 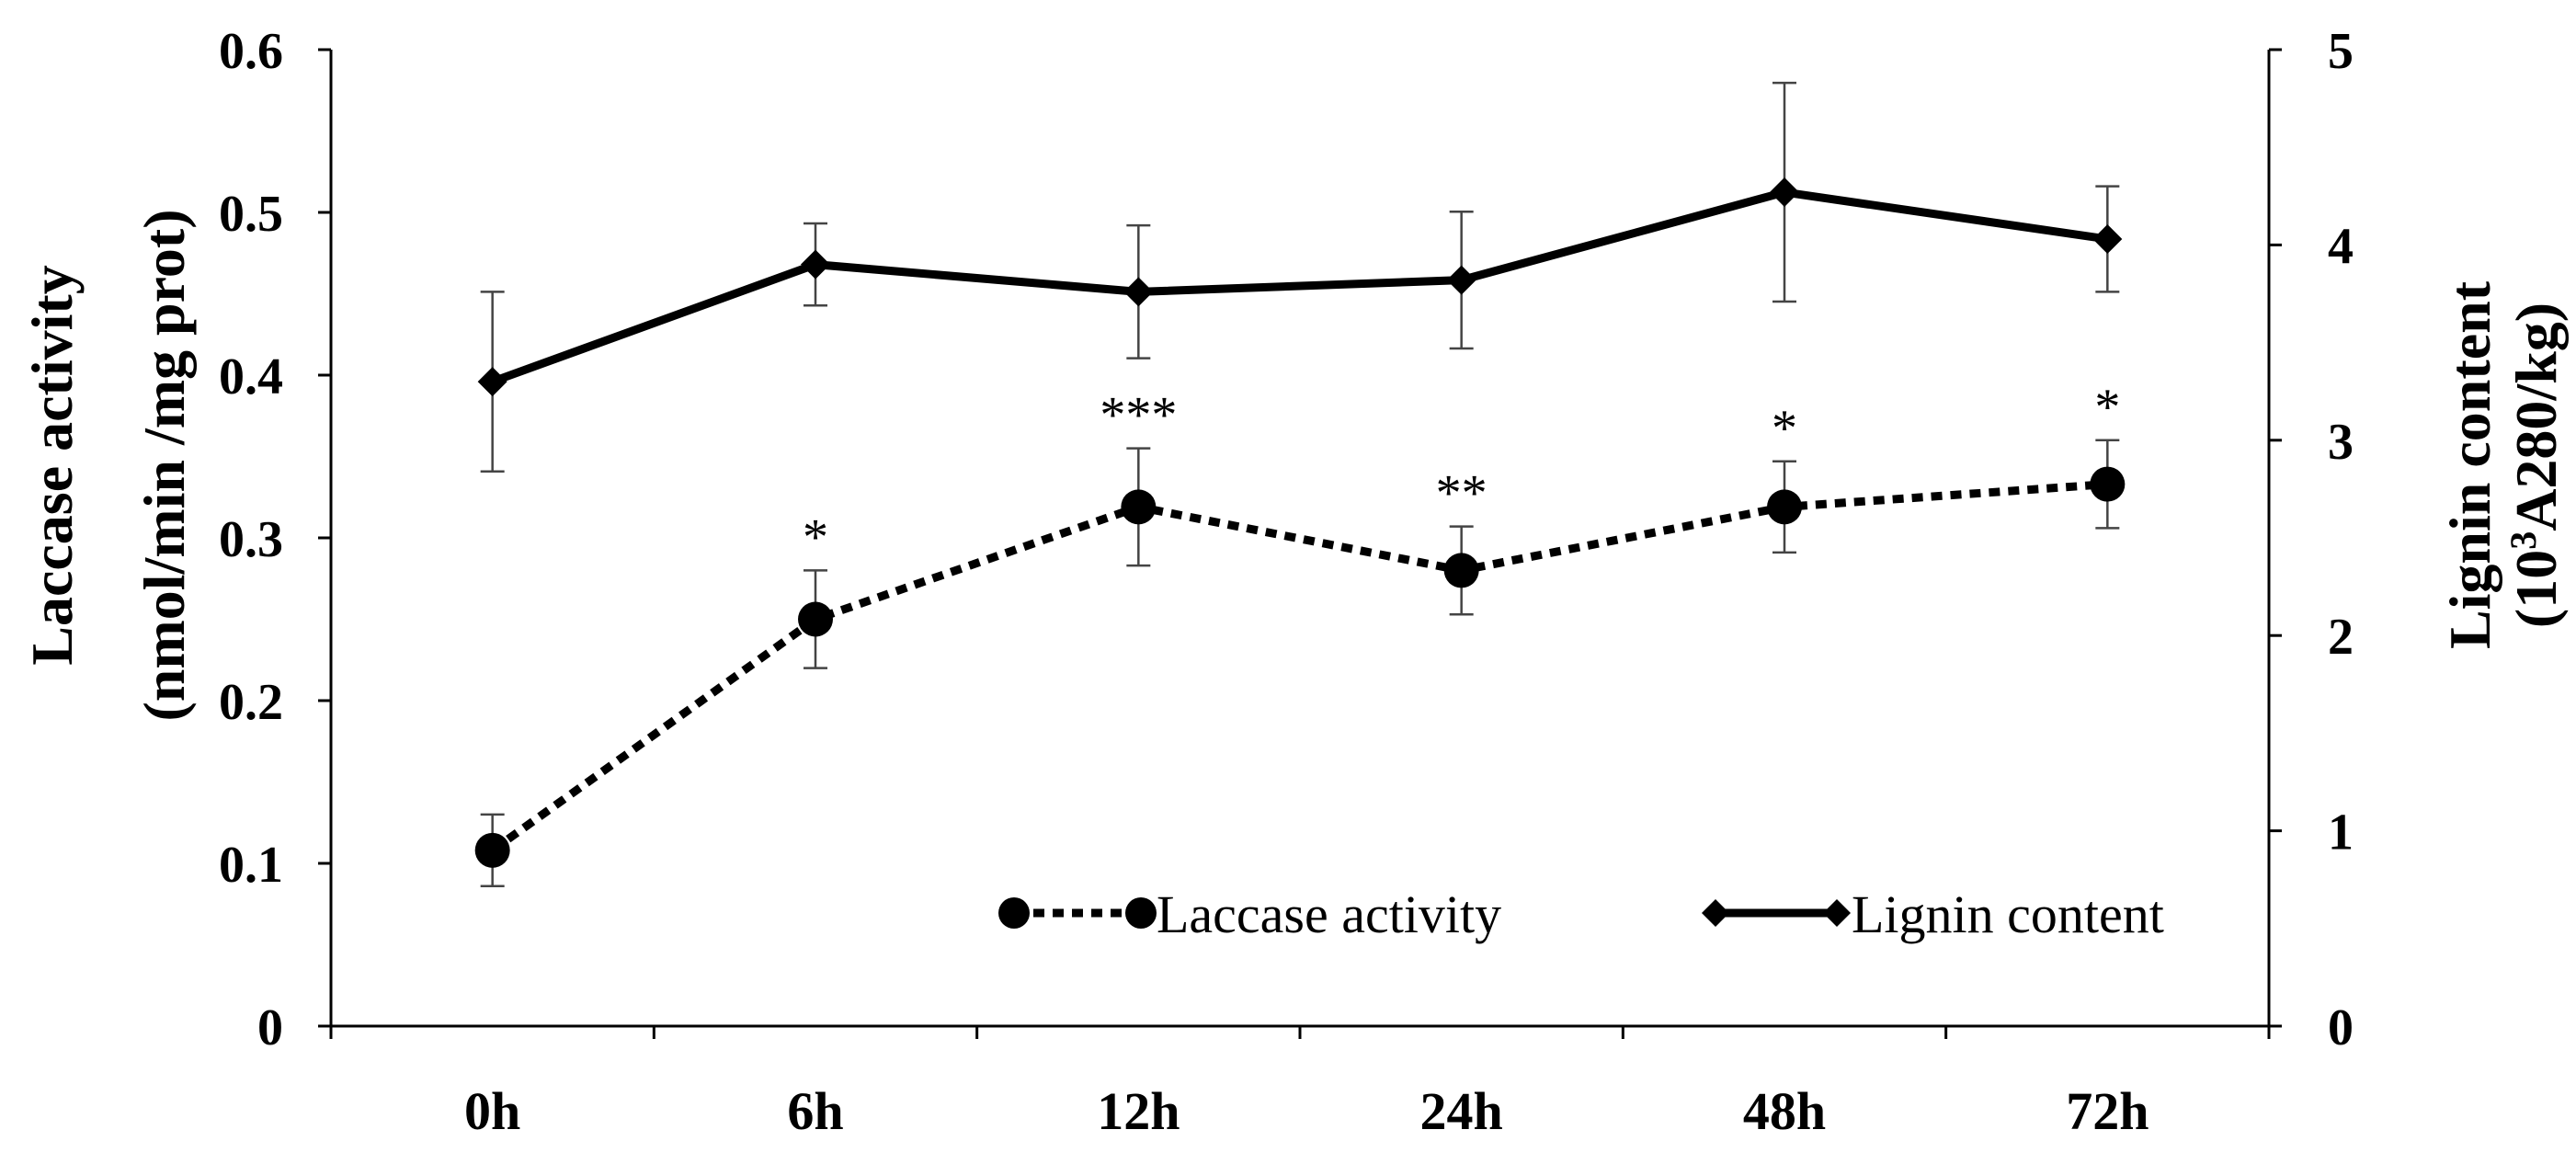 What do you see at coordinates (492, 1111) in the screenshot?
I see `x-axis-tick-label: 0h` at bounding box center [492, 1111].